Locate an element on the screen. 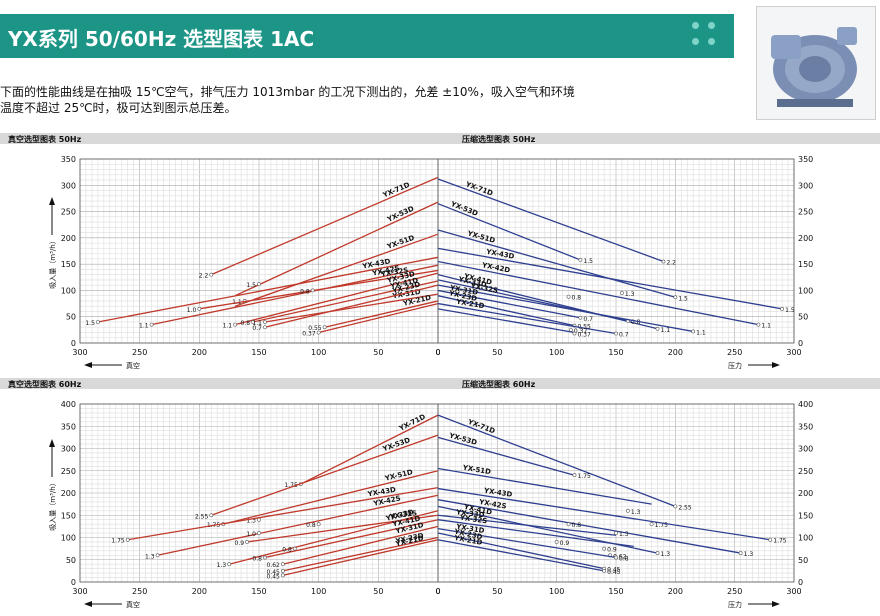  y-tick-label: 200 is located at coordinates (68, 238).